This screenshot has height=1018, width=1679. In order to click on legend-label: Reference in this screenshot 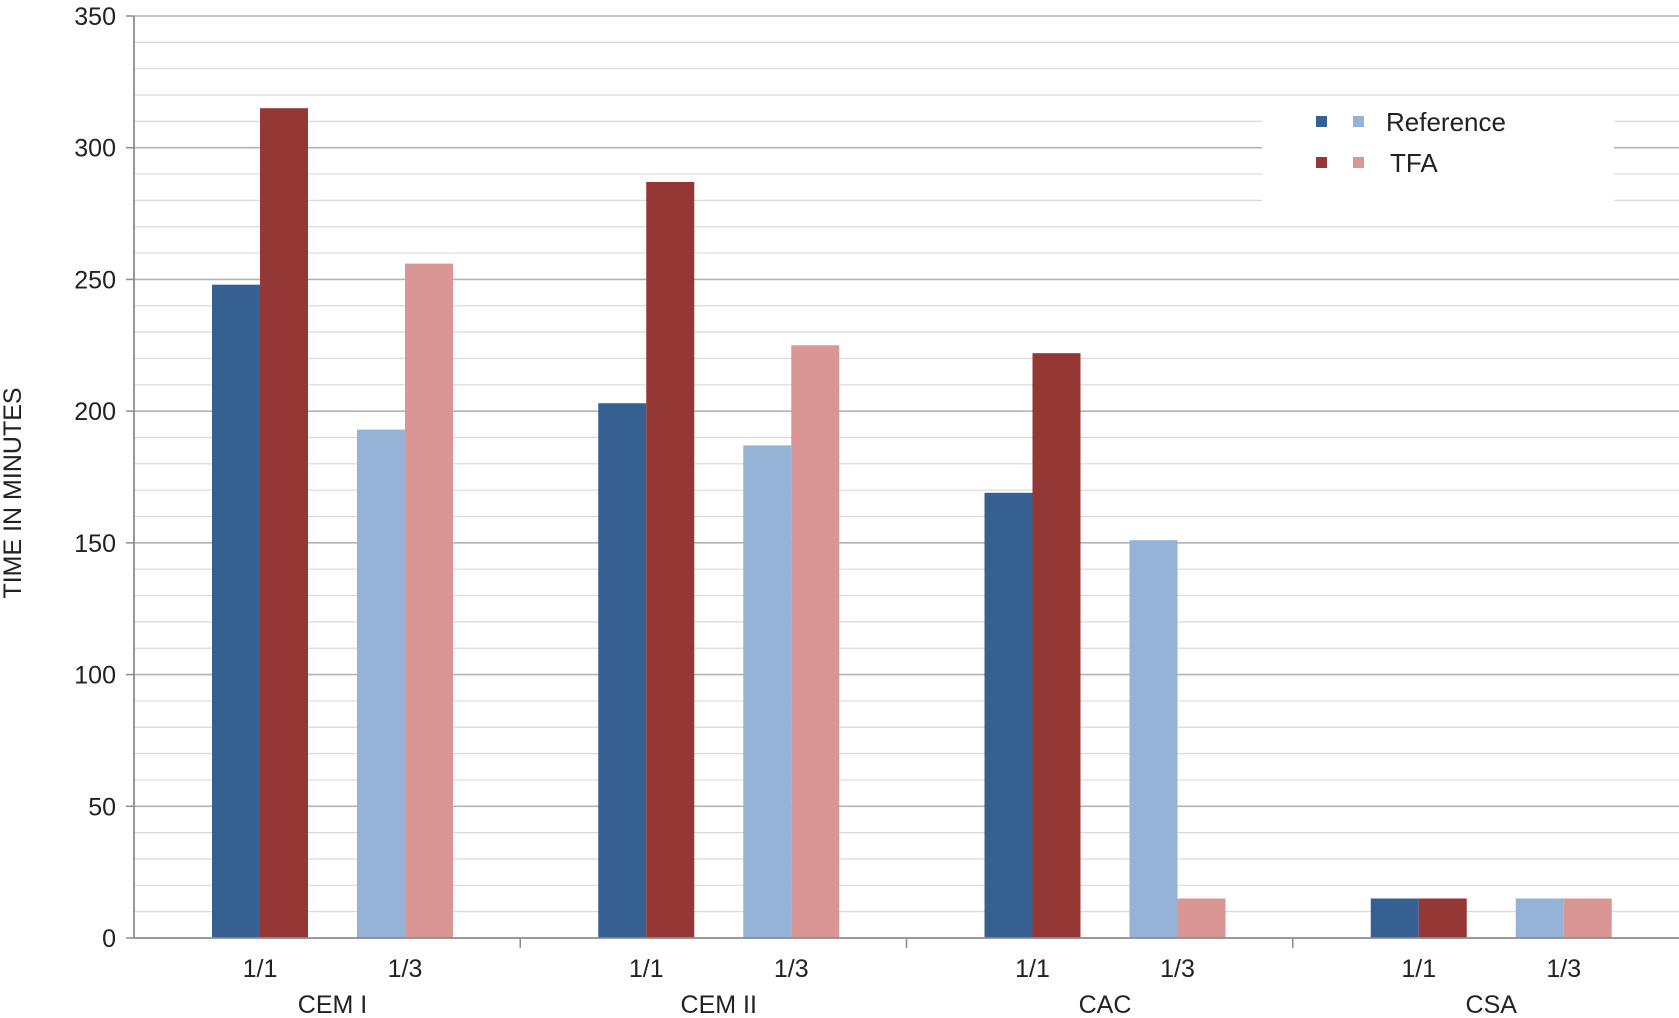, I will do `click(1446, 122)`.